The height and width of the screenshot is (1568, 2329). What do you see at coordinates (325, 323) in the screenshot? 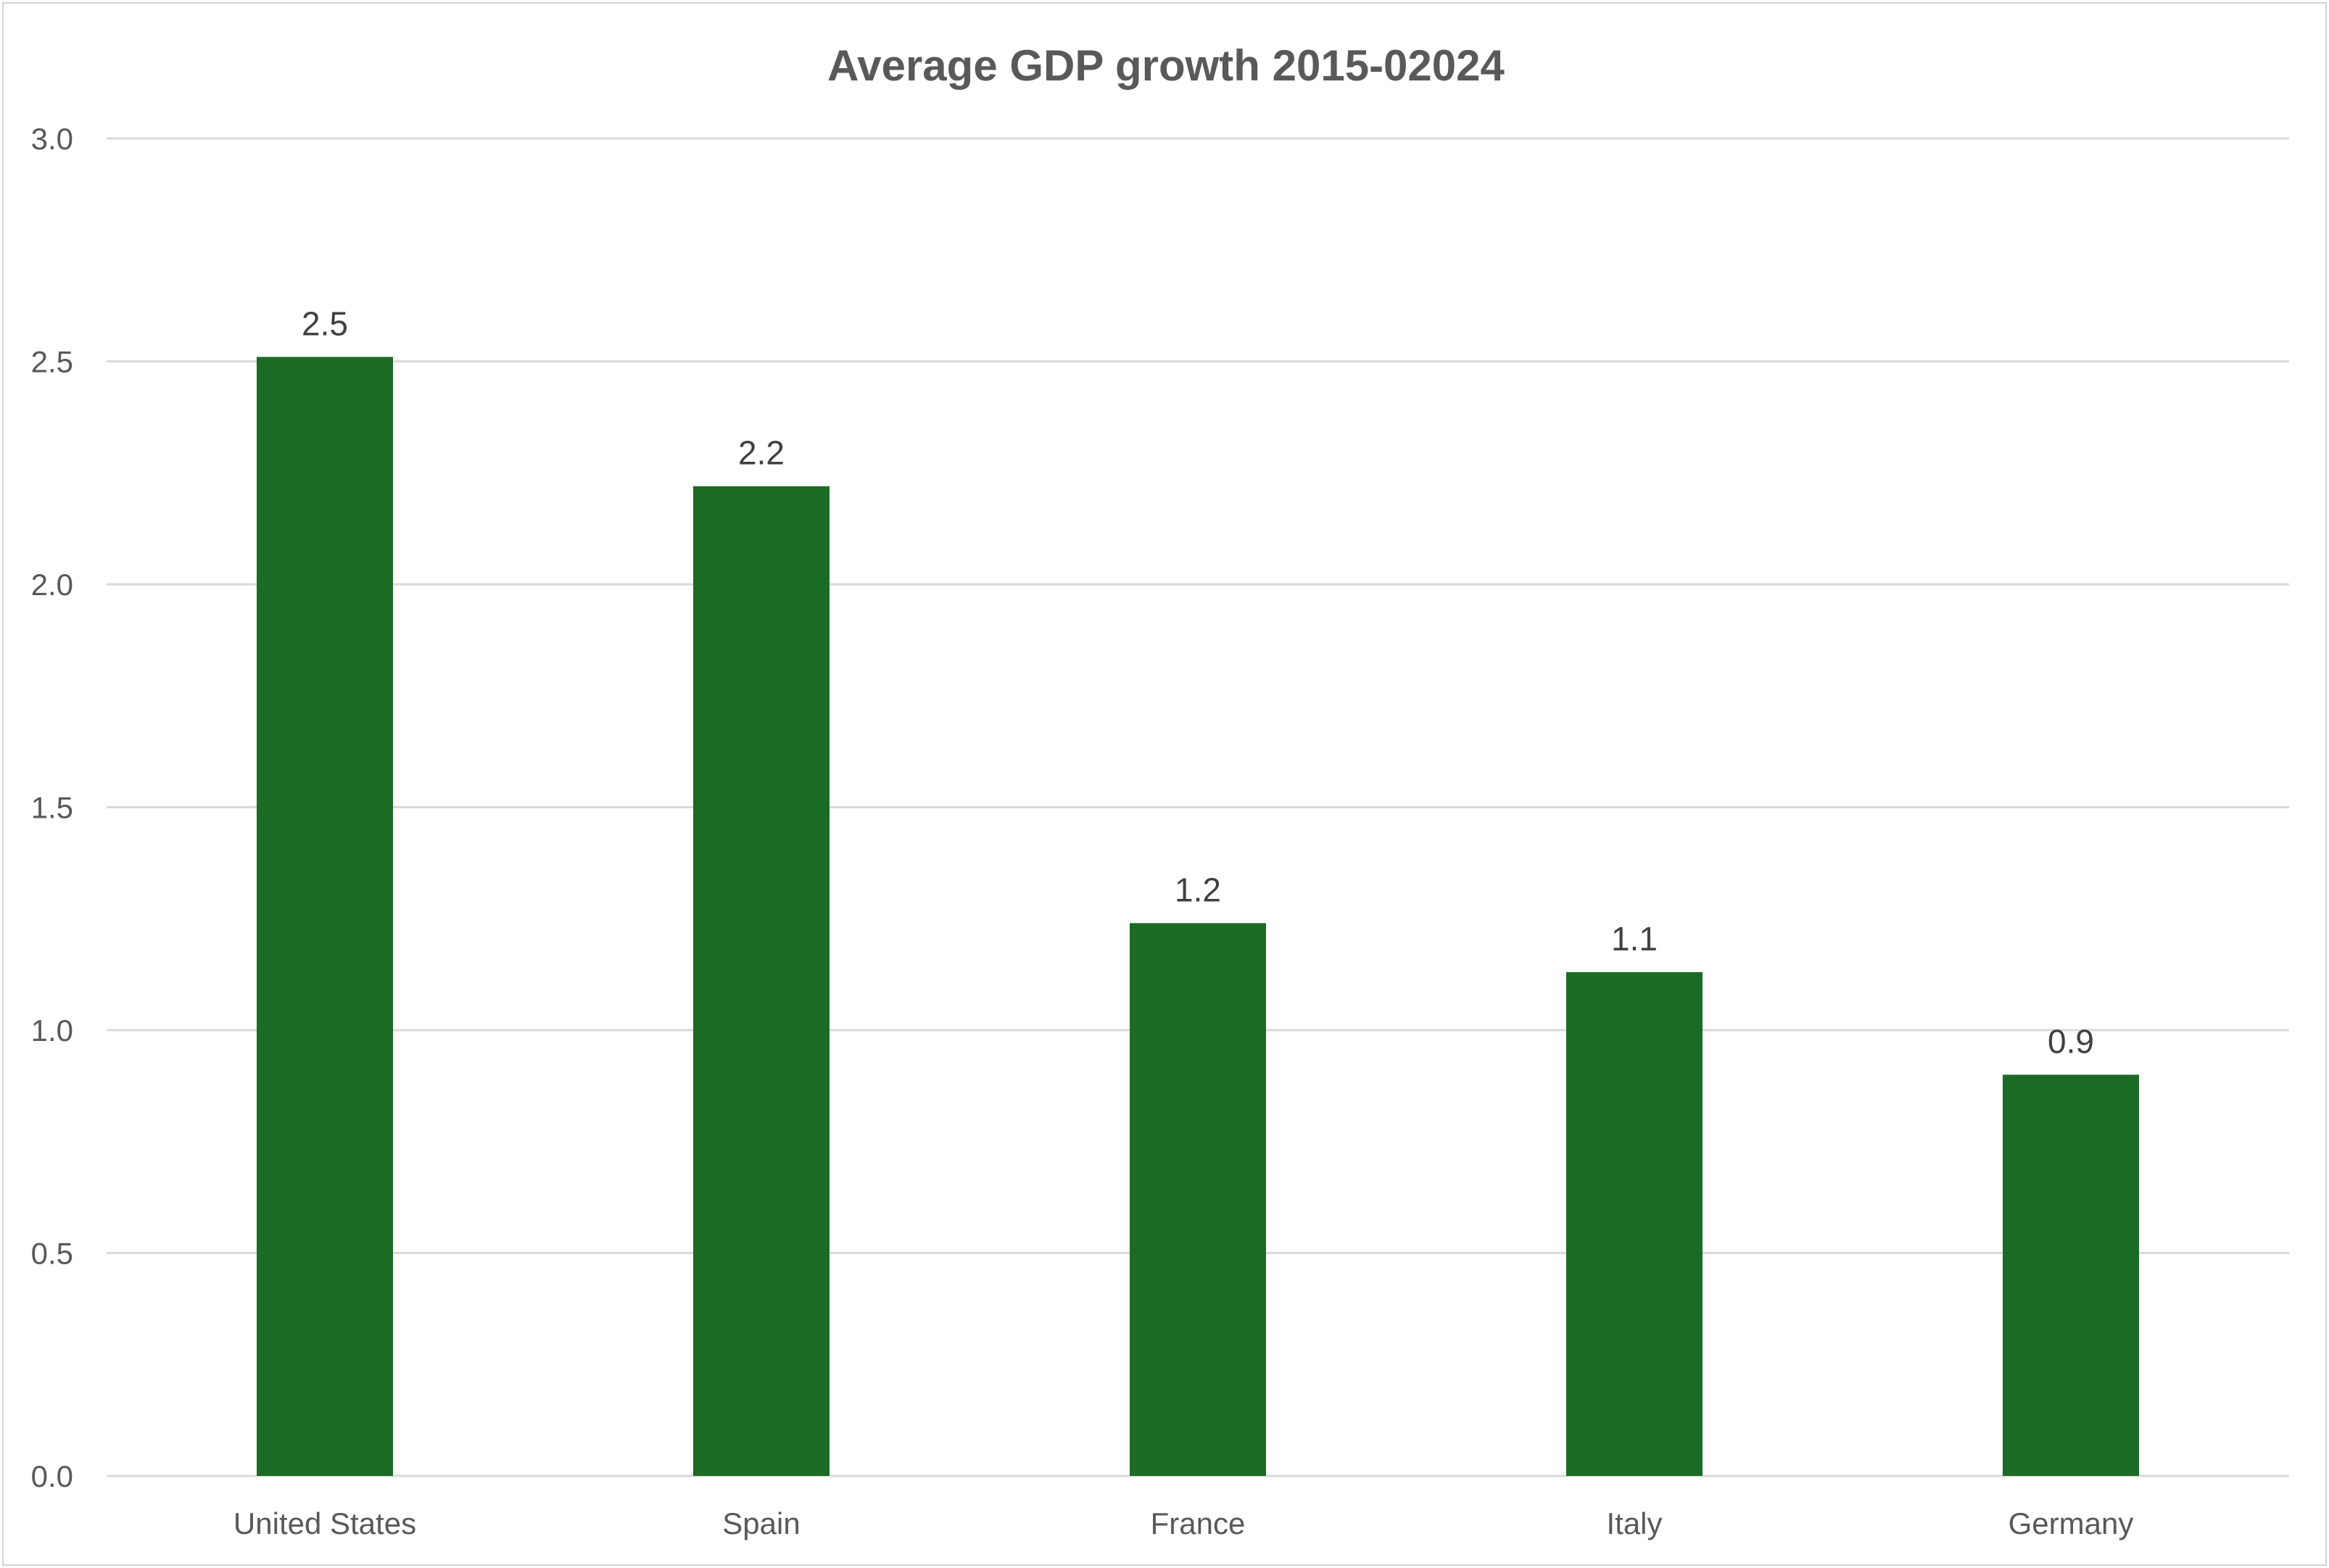
I see `data-label: 2.5` at bounding box center [325, 323].